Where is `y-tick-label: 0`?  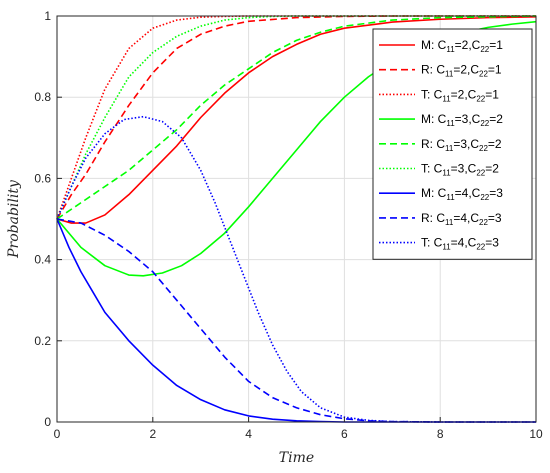 y-tick-label: 0 is located at coordinates (47, 422).